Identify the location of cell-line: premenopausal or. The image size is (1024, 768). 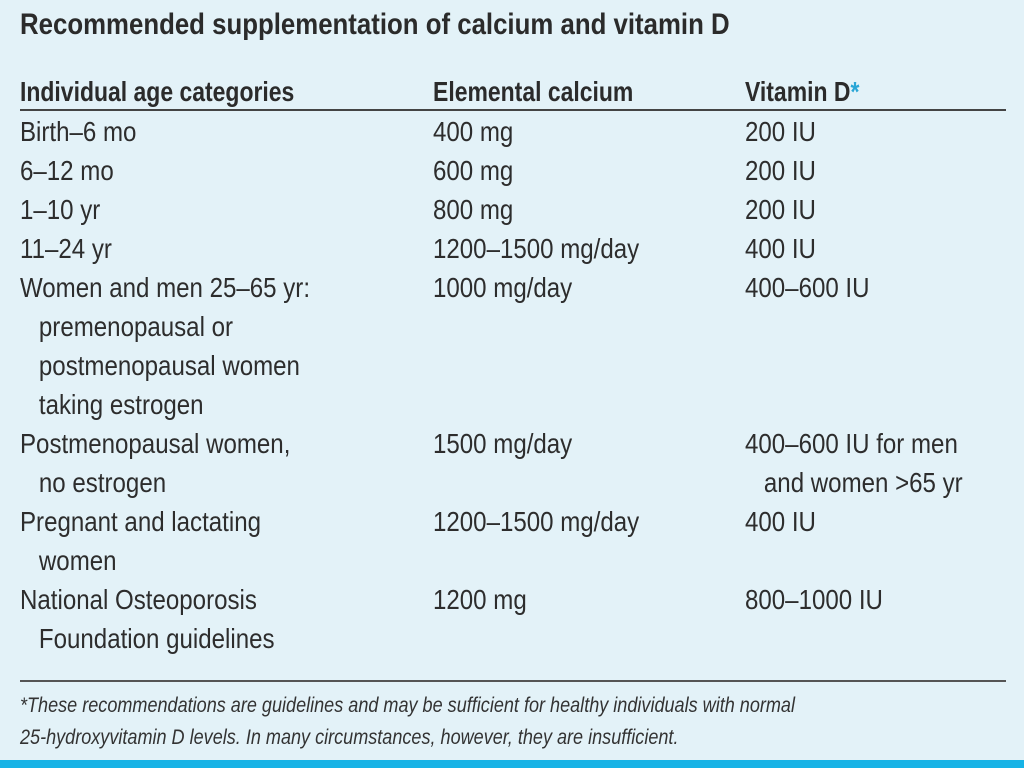
(136, 326).